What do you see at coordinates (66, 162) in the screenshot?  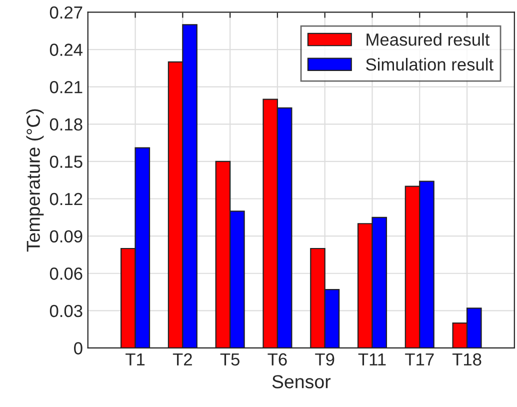 I see `y-tick-label: 0.15` at bounding box center [66, 162].